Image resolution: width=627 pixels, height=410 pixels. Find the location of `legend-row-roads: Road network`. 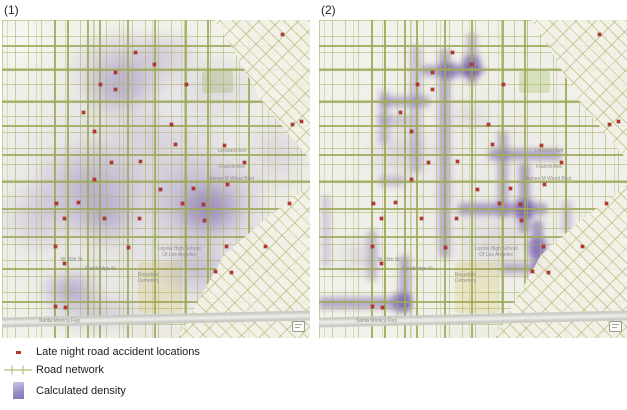

legend-row-roads: Road network is located at coordinates (100, 370).